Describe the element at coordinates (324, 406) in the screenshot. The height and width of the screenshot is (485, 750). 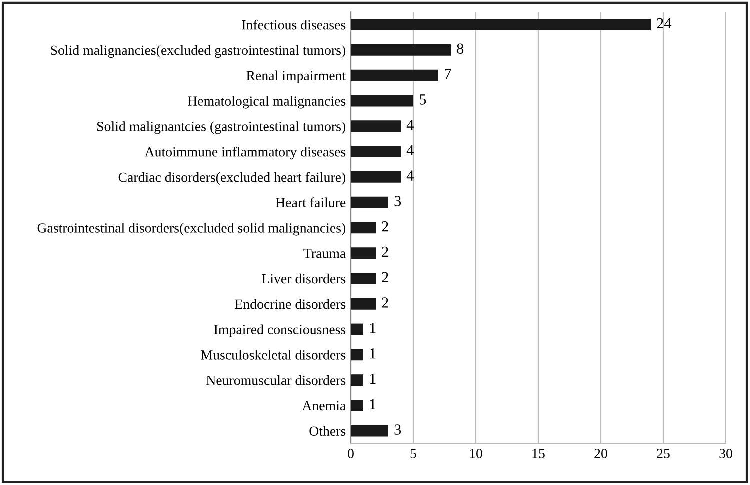
I see `y-tick-label: Anemia` at that location.